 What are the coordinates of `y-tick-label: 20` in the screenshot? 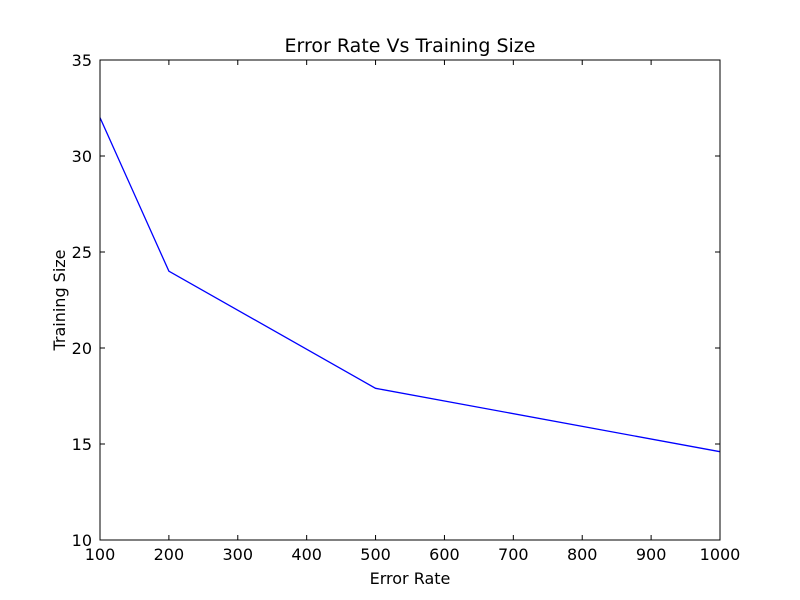 It's located at (82, 348).